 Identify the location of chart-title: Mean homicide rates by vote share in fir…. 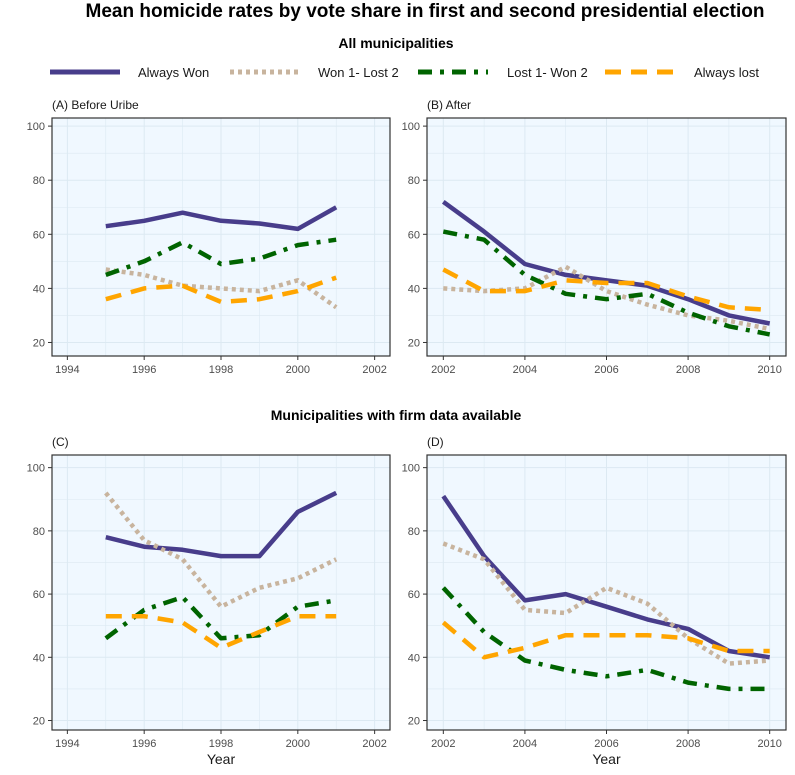
(425, 11).